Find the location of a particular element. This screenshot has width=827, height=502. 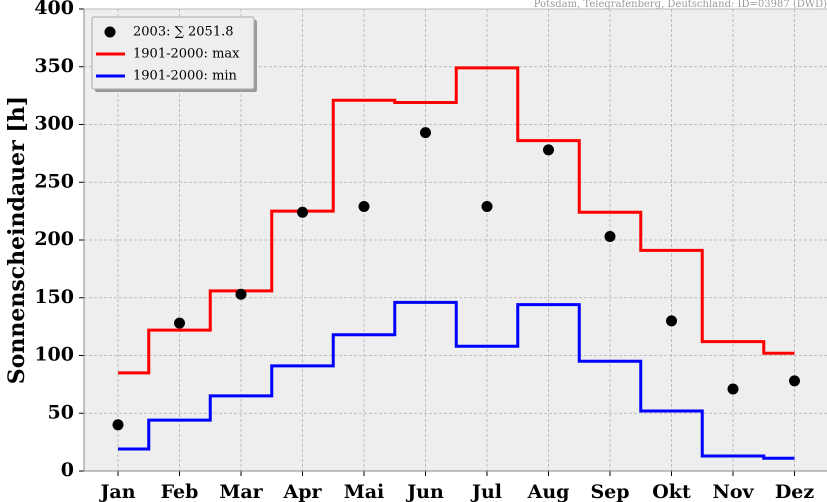

legend-label: 2003: ∑ 2051.8 is located at coordinates (183, 32).